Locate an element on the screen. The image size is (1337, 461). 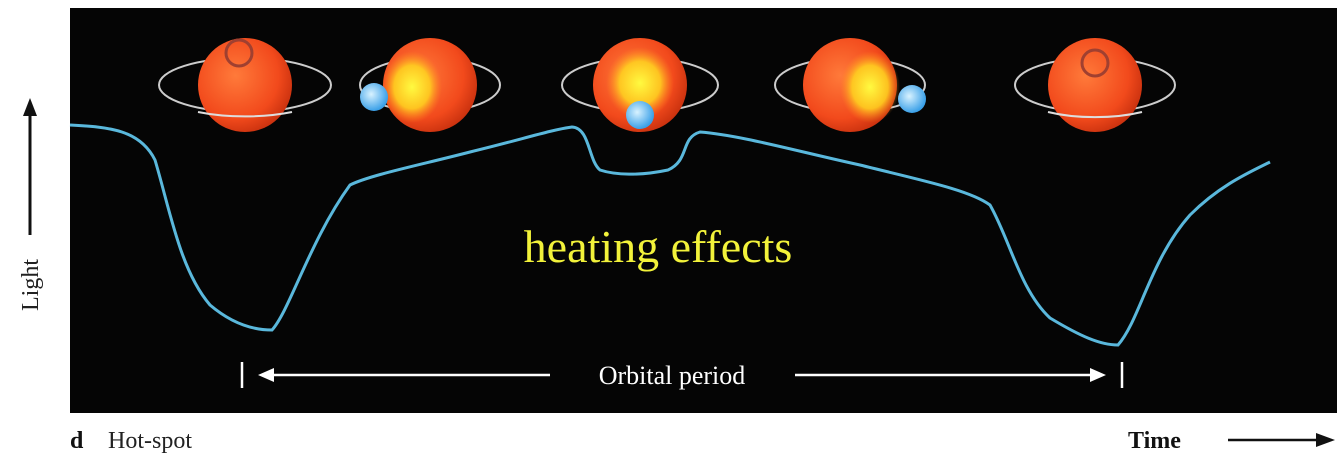
panel-letter: d is located at coordinates (77, 441).